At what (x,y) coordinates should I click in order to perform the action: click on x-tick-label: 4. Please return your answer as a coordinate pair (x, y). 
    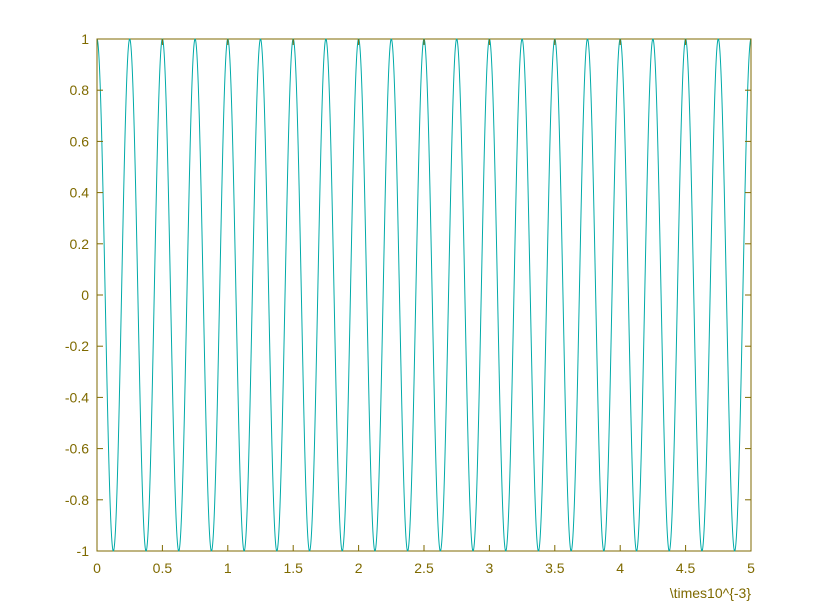
    Looking at the image, I should click on (620, 568).